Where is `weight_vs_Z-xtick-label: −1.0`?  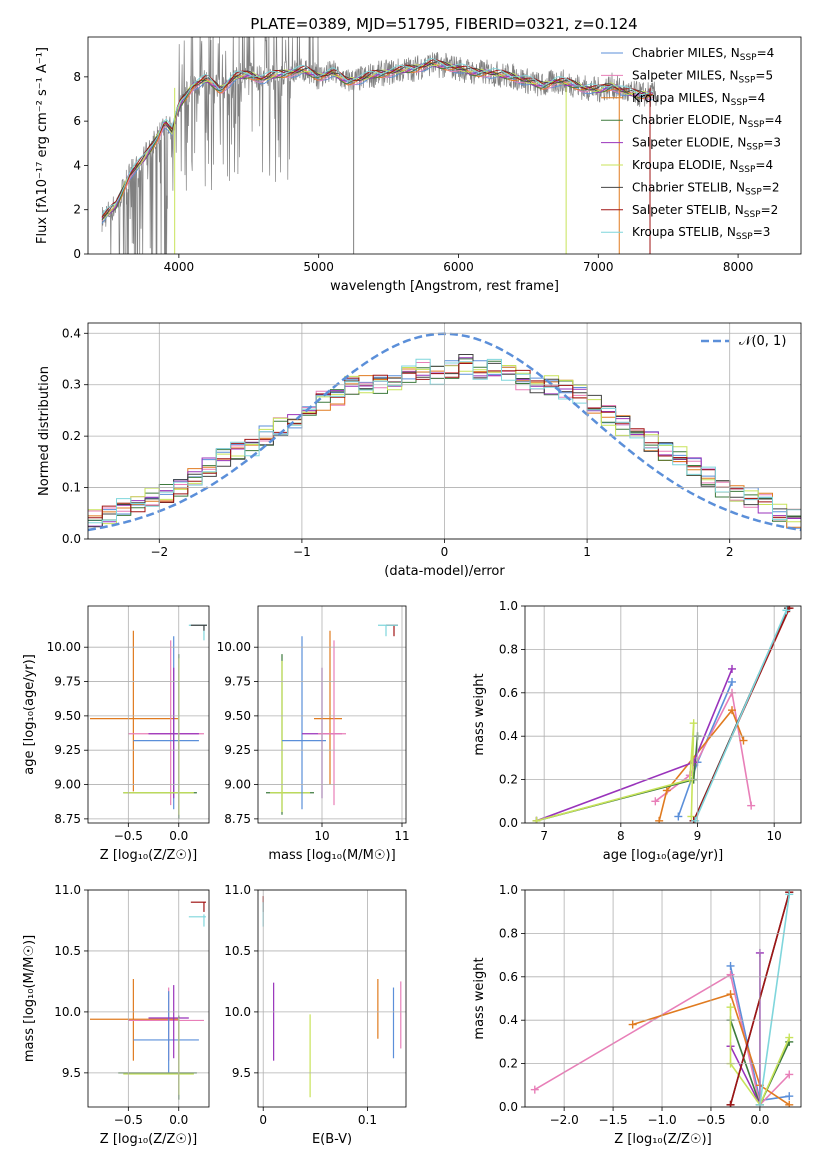 weight_vs_Z-xtick-label: −1.0 is located at coordinates (661, 1120).